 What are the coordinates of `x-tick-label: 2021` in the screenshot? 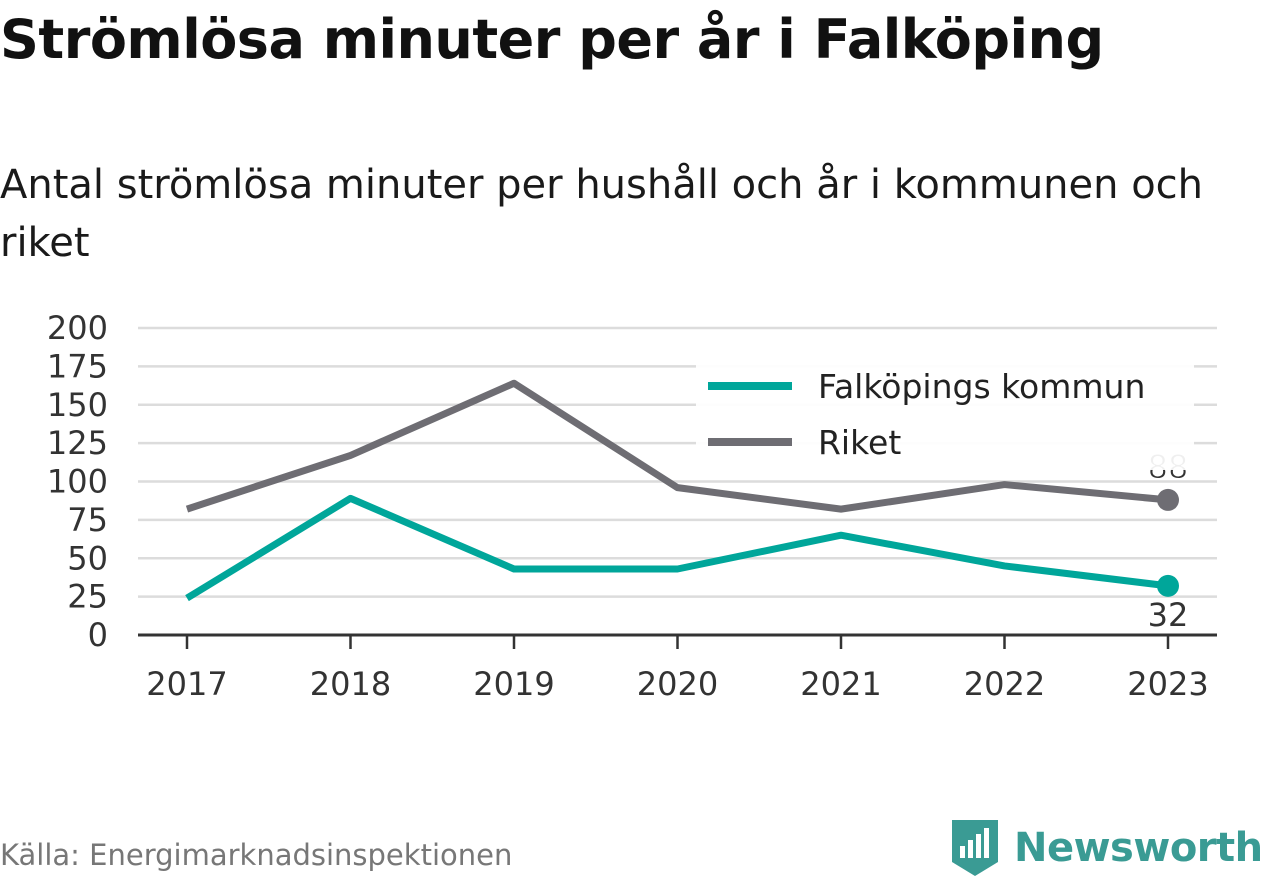 It's located at (840, 684).